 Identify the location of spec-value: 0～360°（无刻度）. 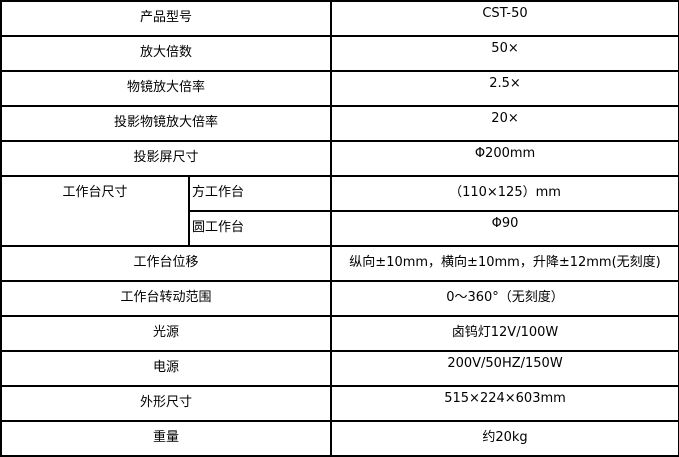
(504, 298).